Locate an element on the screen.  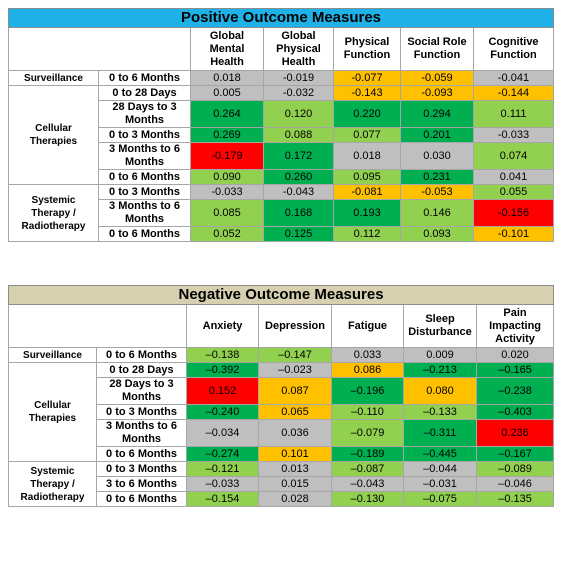
value-cell: 0.065 is located at coordinates (295, 412).